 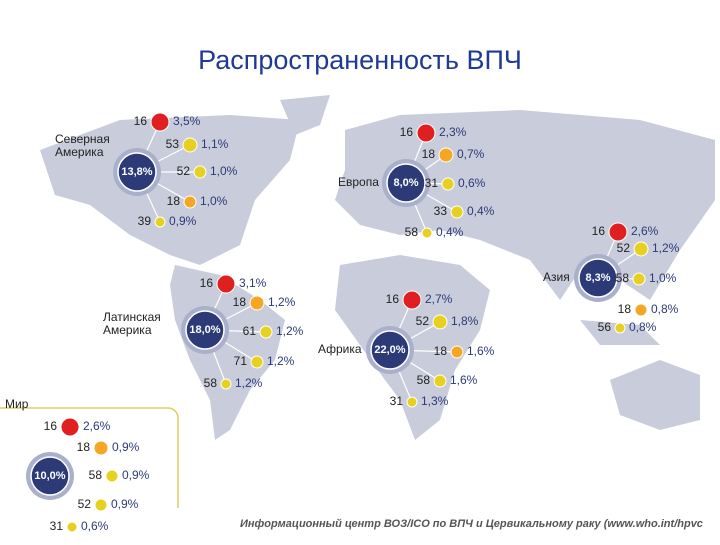 I want to click on type-label: 61, so click(x=250, y=331).